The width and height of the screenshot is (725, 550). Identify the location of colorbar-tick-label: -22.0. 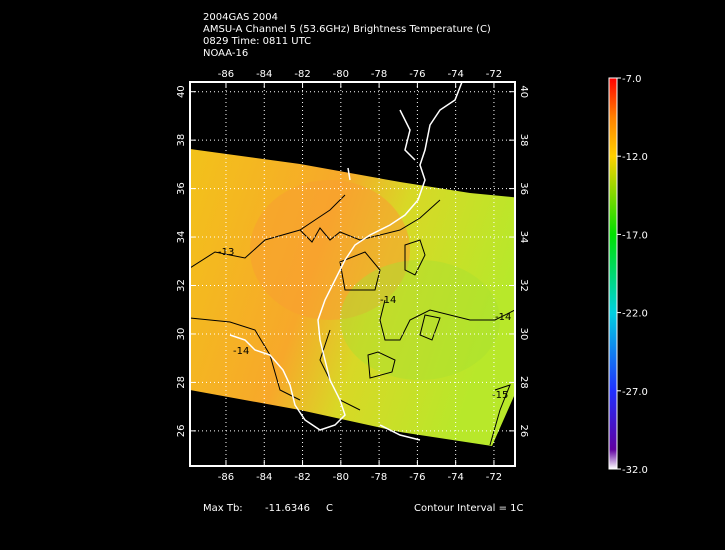
(635, 314).